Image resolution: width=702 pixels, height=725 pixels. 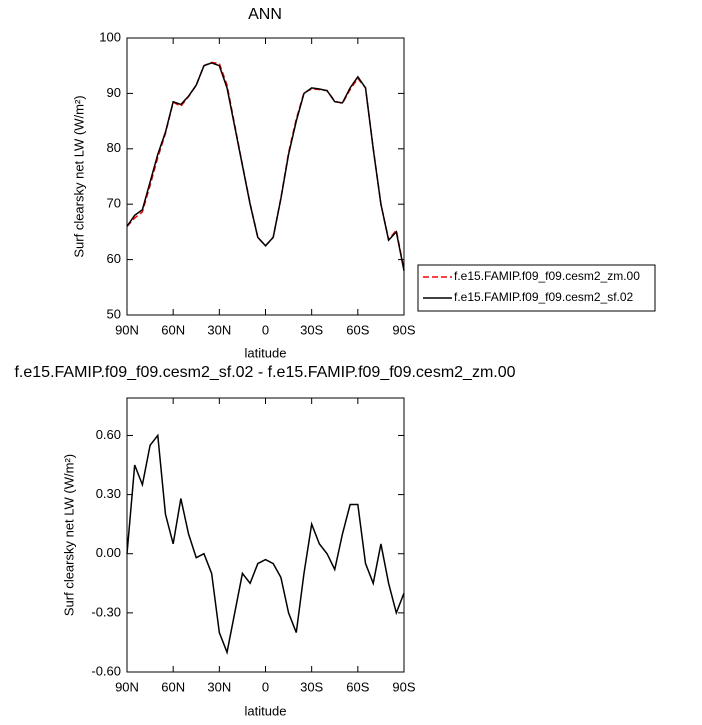 What do you see at coordinates (106, 670) in the screenshot?
I see `y-tick-label: -0.60` at bounding box center [106, 670].